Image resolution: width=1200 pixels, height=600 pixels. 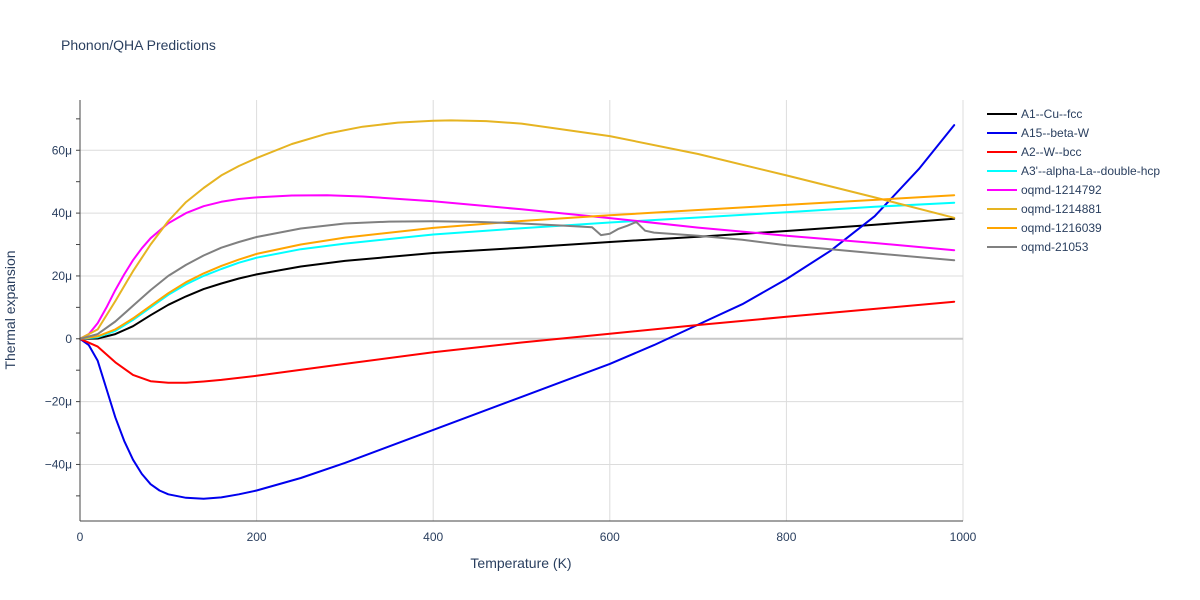 What do you see at coordinates (58, 464) in the screenshot?
I see `y-tick-label: −40μ` at bounding box center [58, 464].